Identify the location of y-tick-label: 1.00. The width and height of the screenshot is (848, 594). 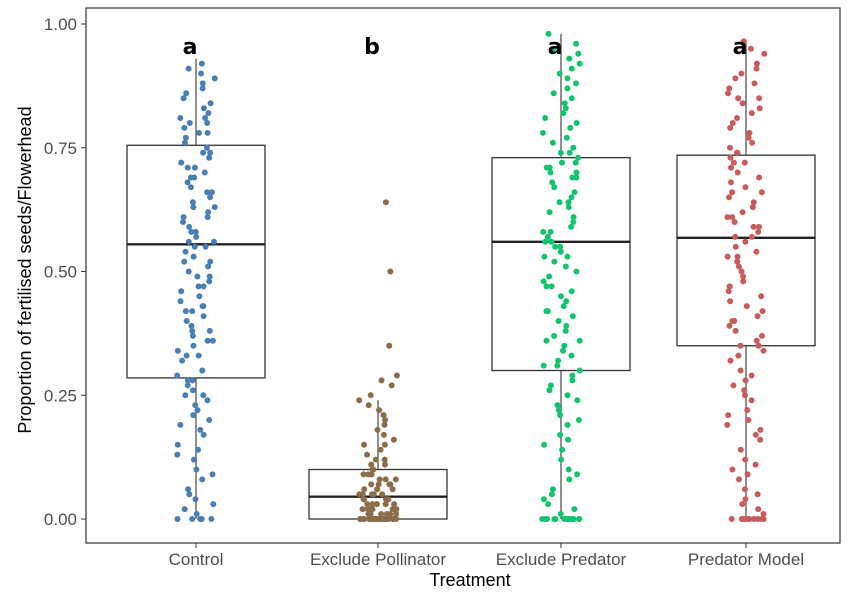
(60, 24).